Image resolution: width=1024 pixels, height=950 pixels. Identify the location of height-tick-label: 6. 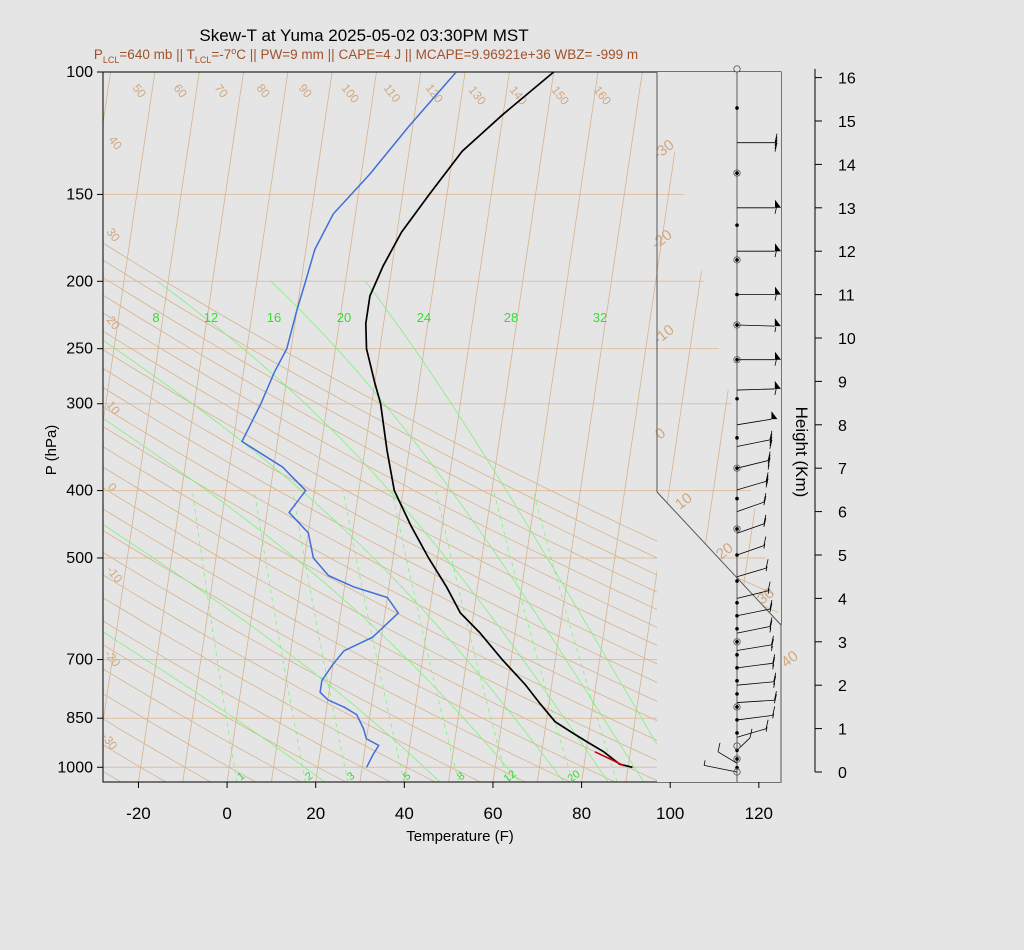
(842, 513).